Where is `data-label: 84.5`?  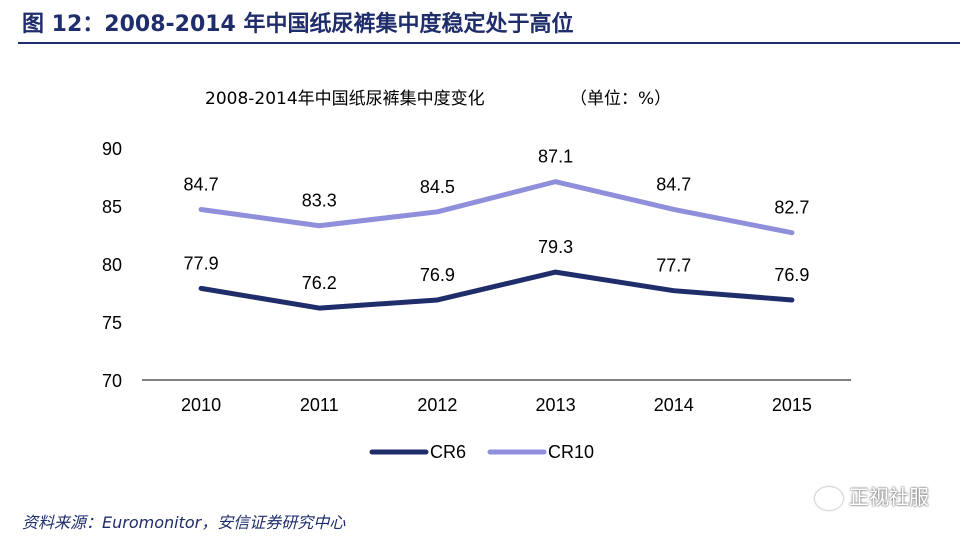 data-label: 84.5 is located at coordinates (437, 187).